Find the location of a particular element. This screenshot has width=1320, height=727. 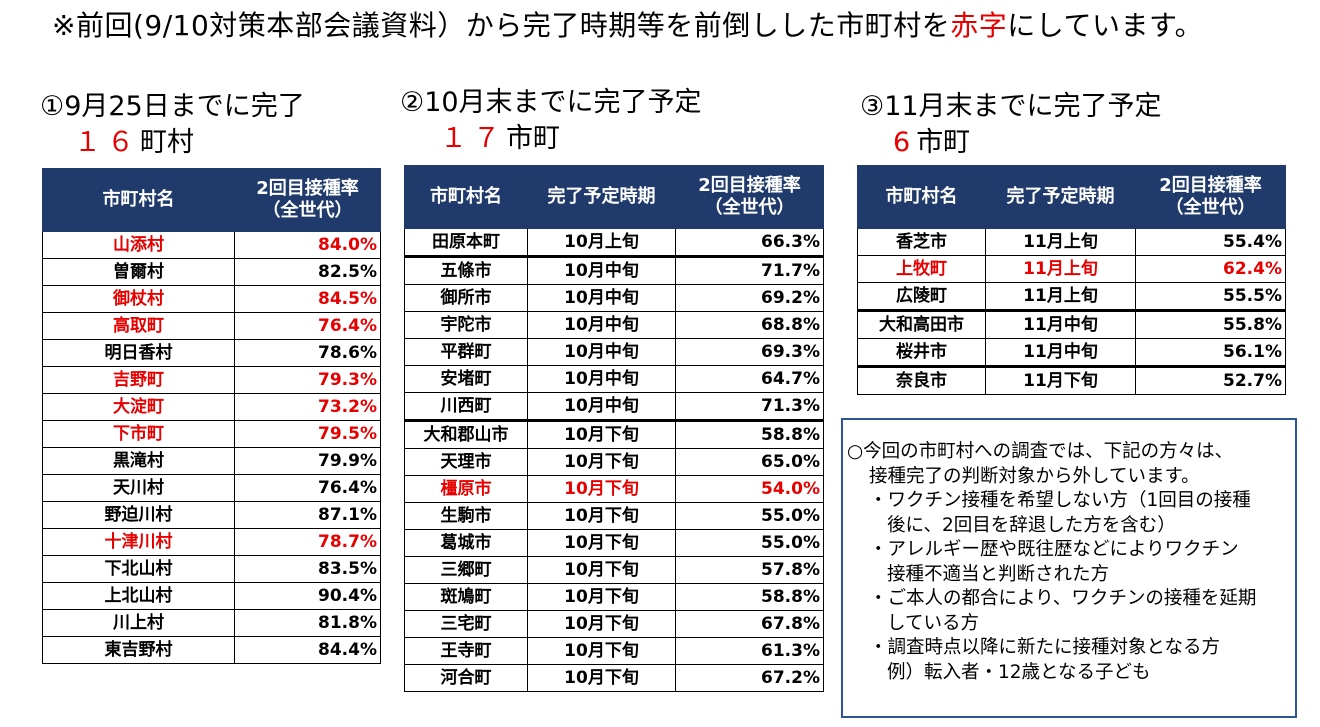

municipality-name: 御杖村 is located at coordinates (138, 299).